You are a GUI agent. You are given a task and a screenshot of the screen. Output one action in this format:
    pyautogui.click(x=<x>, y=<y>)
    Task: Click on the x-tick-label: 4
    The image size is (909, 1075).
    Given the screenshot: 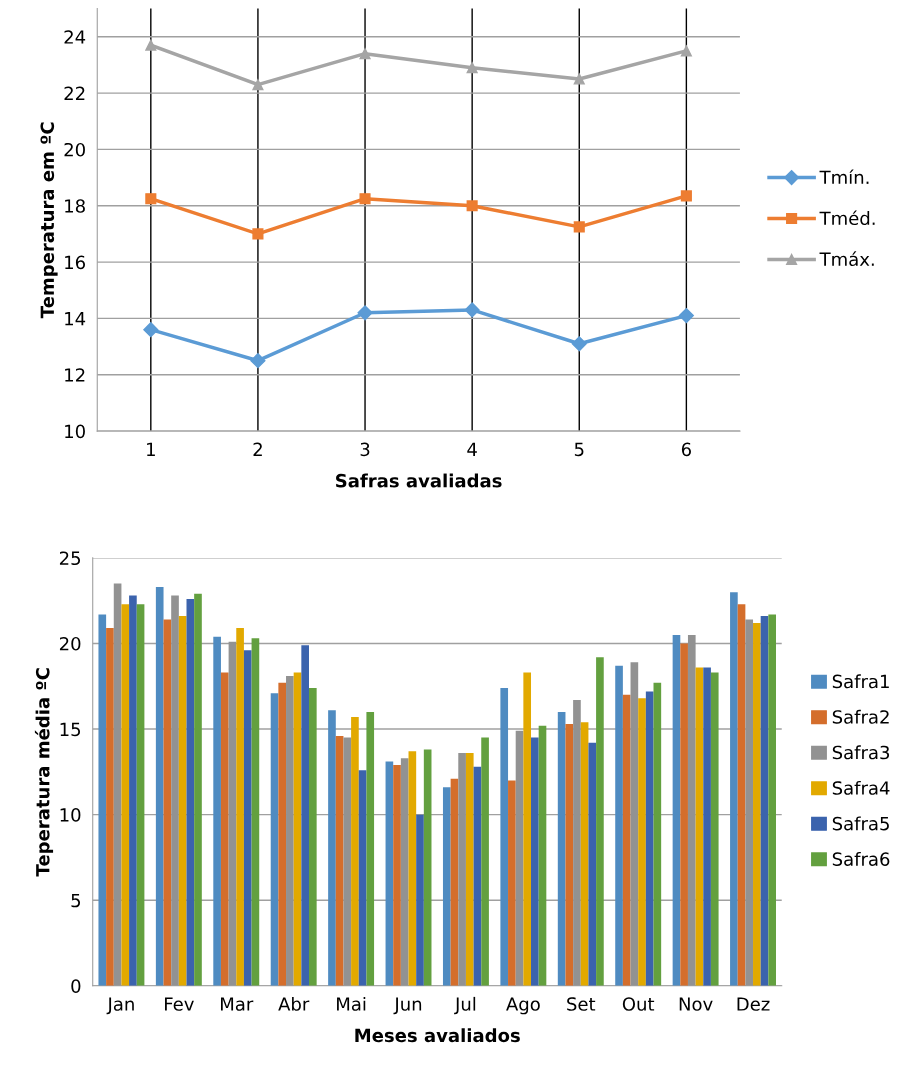 What is the action you would take?
    pyautogui.click(x=472, y=449)
    